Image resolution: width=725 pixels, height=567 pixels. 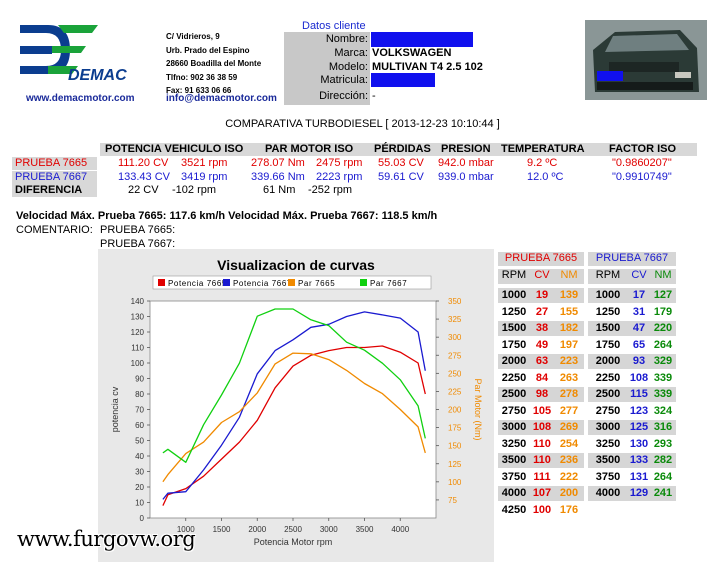 What do you see at coordinates (115, 409) in the screenshot?
I see `y-axis-label: potencia cv` at bounding box center [115, 409].